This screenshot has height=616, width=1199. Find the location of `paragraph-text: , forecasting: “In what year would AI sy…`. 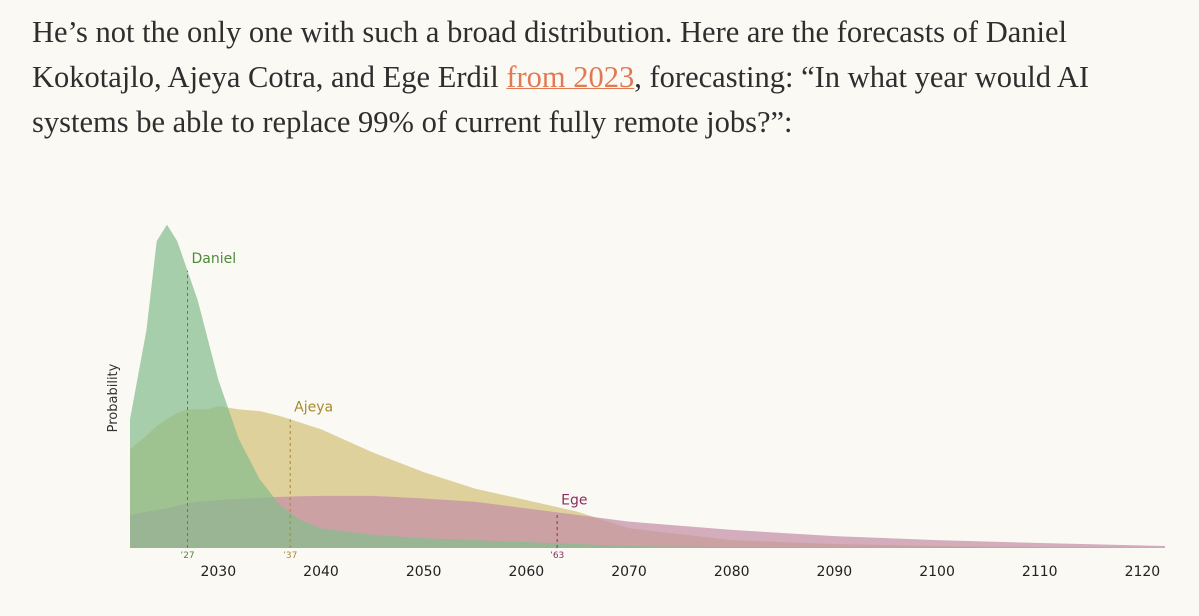

paragraph-text: , forecasting: “In what year would AI sy… is located at coordinates (561, 99).